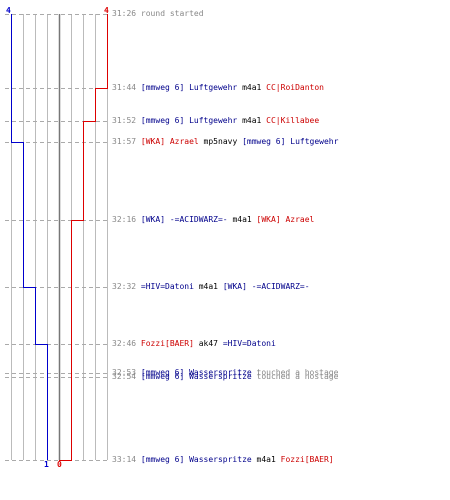 The width and height of the screenshot is (450, 500). What do you see at coordinates (167, 286) in the screenshot?
I see `event-attacker: =HIV=Datoni` at bounding box center [167, 286].